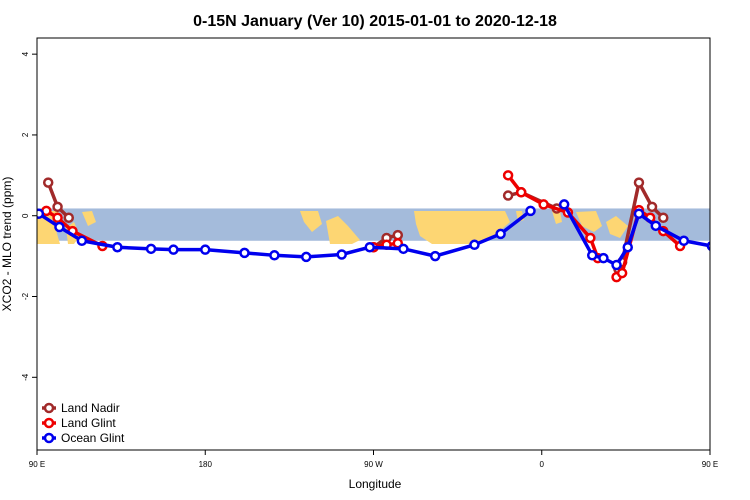  I want to click on y-axis: -4 -2 0 2 4, so click(29, 216).